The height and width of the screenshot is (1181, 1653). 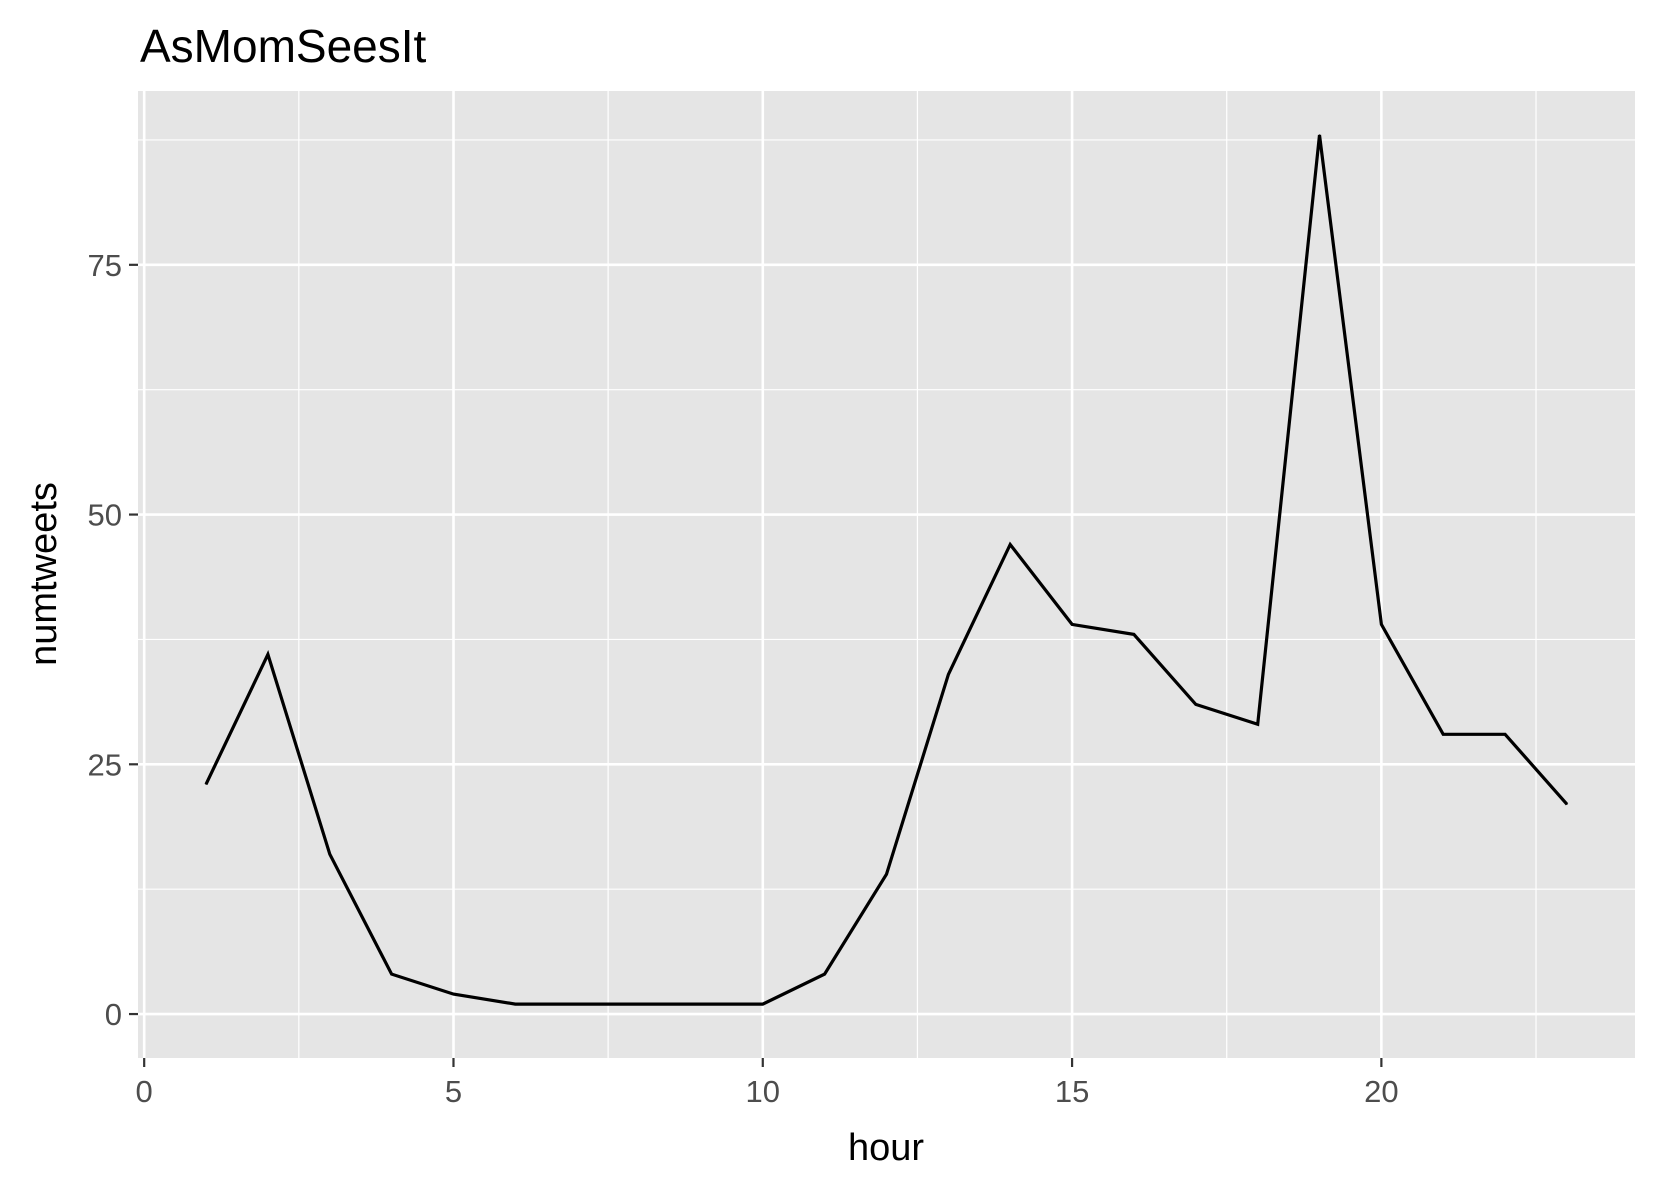 I want to click on x-tick-label: 0, so click(x=144, y=1091).